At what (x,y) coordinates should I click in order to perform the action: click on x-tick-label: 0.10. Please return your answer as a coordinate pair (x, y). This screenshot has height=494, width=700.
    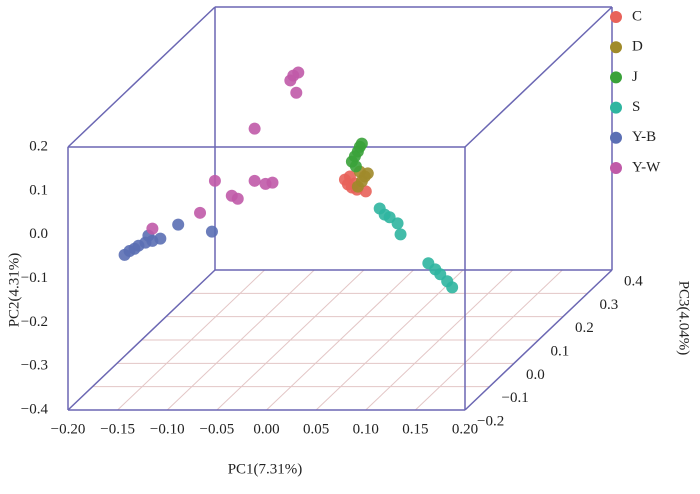
    Looking at the image, I should click on (366, 429).